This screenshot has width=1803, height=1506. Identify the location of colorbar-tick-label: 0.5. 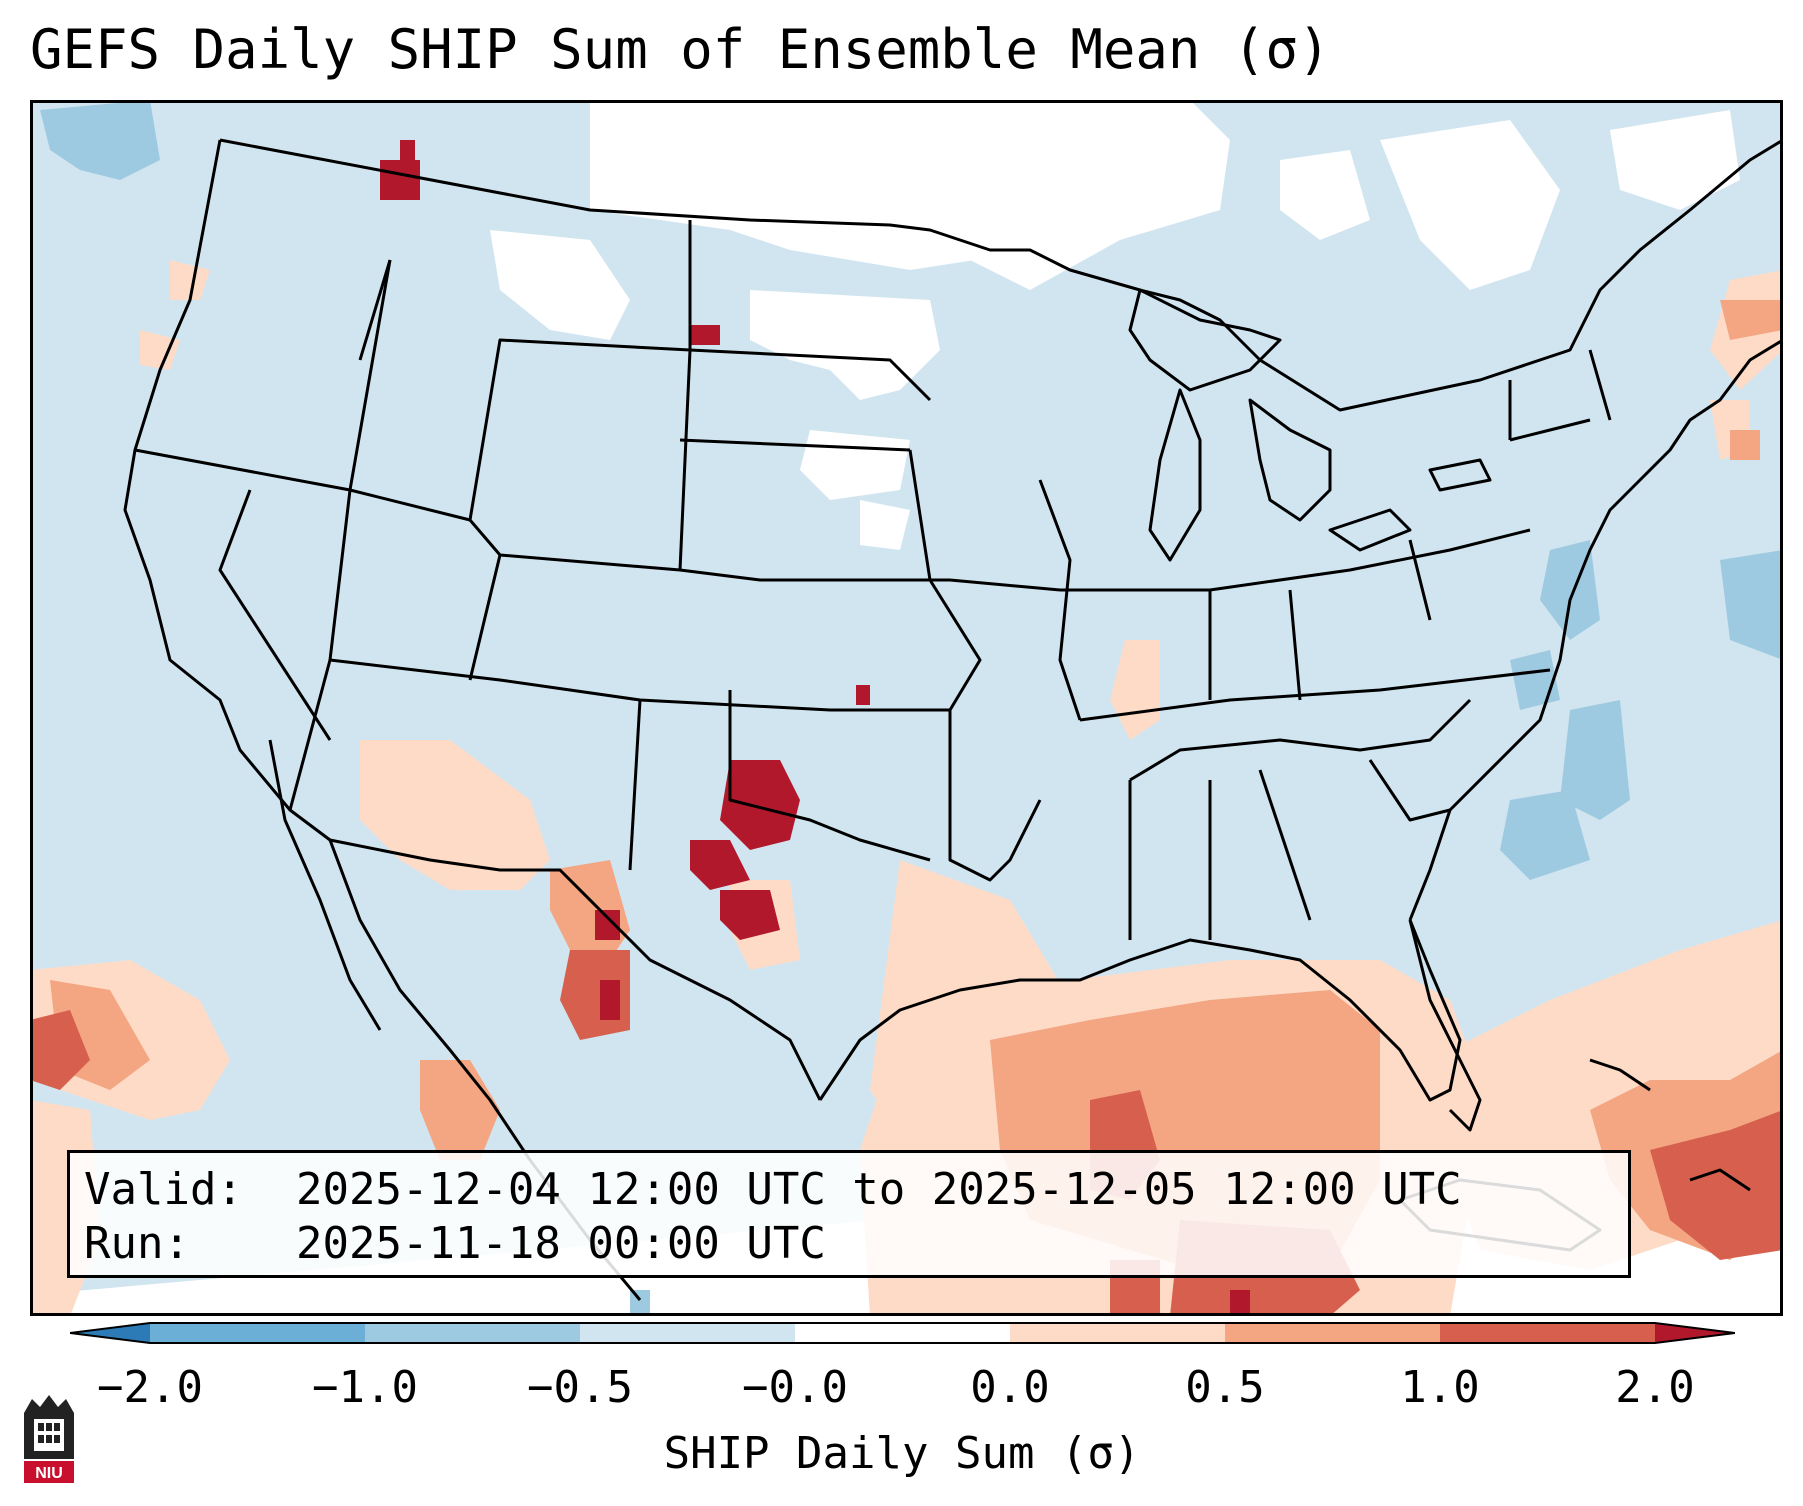
(1225, 1387).